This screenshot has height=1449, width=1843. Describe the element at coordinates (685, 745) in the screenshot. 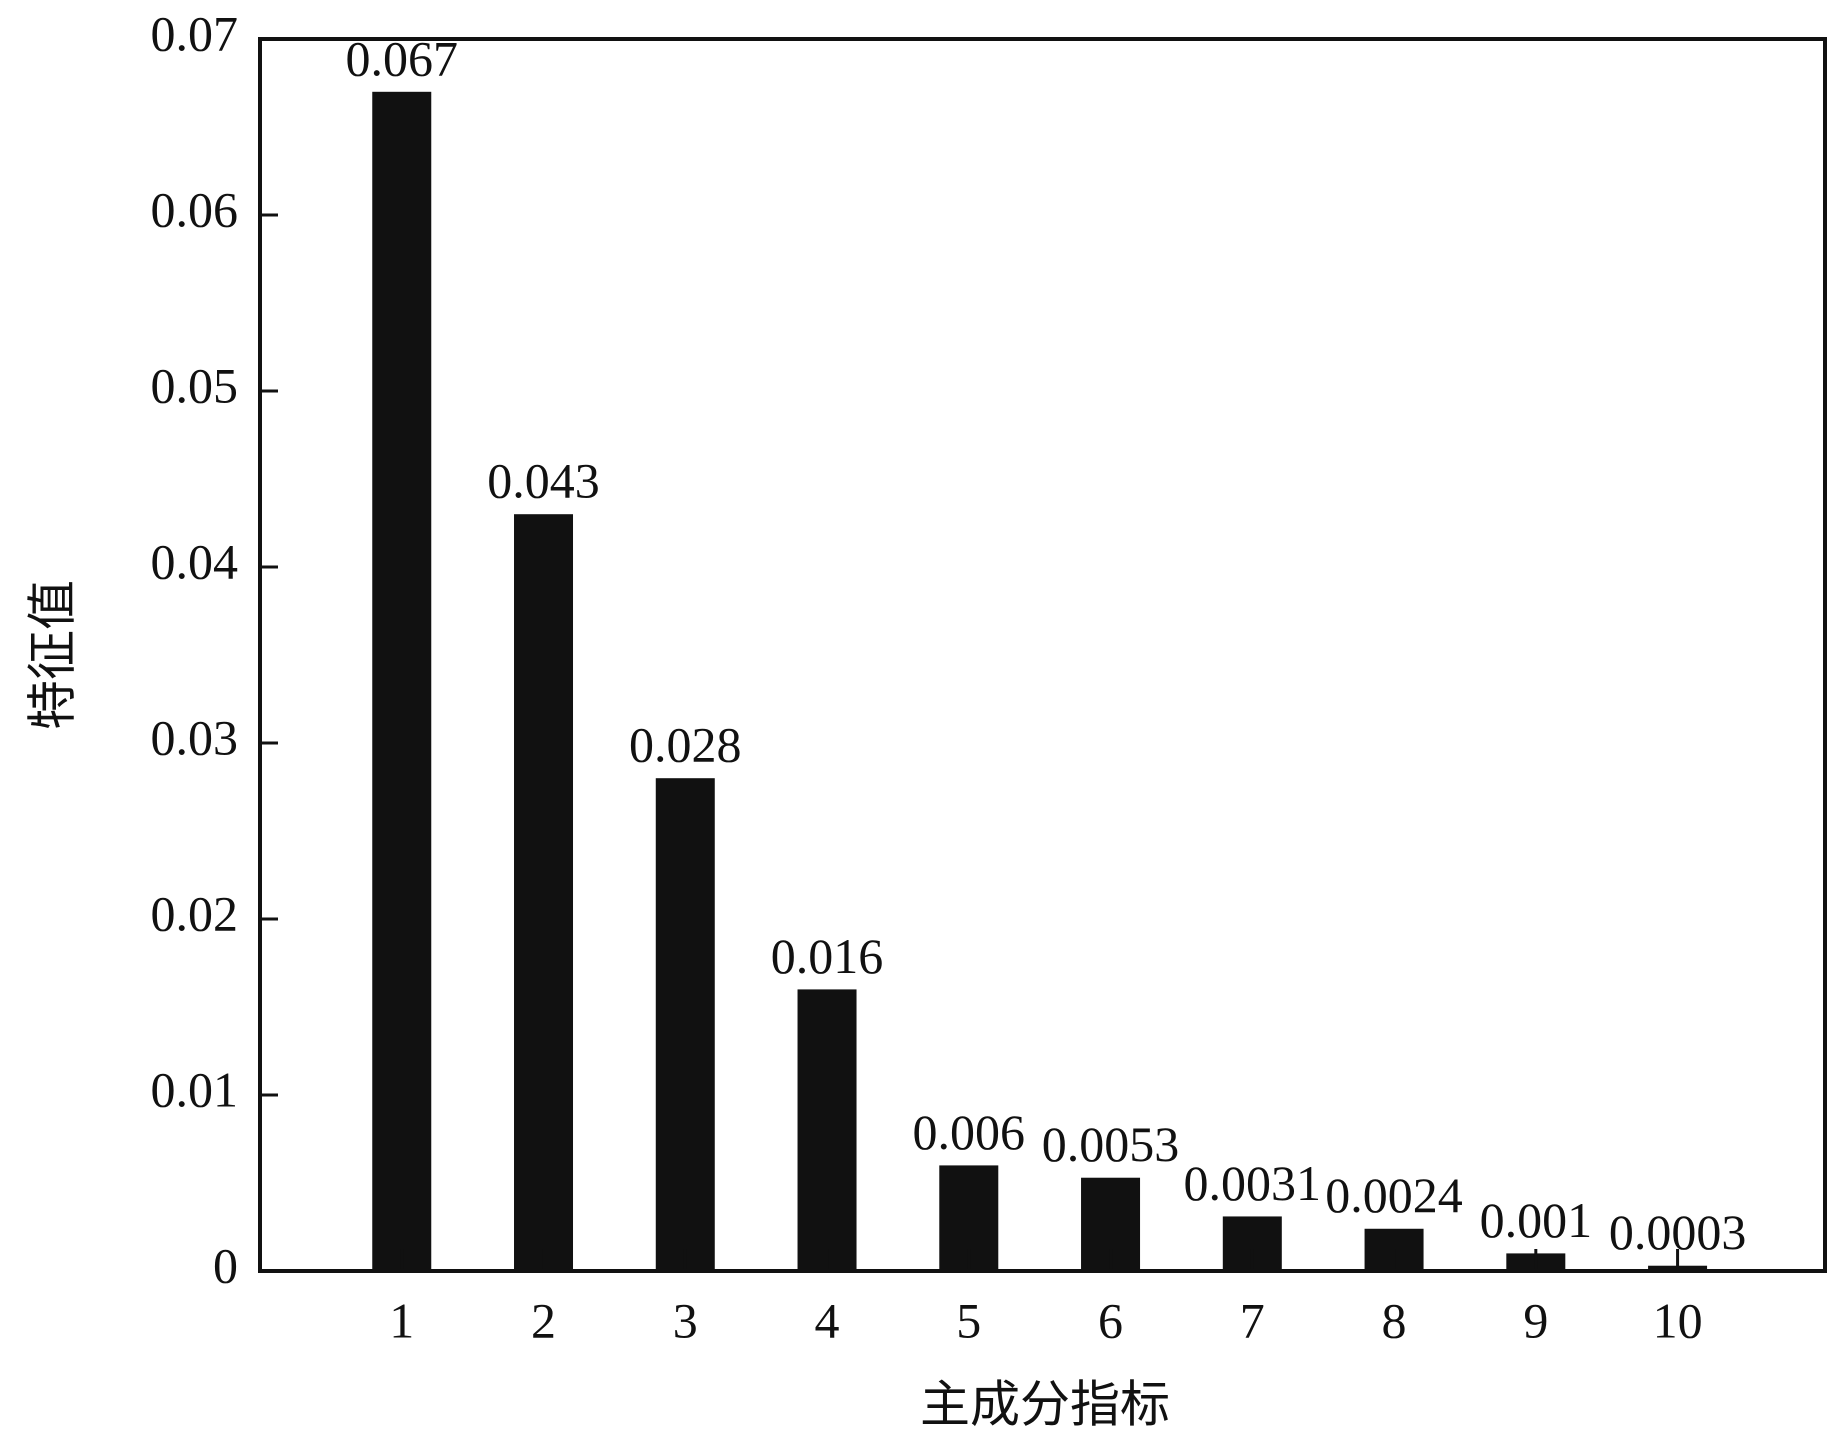

I see `value-label: 0.028` at that location.